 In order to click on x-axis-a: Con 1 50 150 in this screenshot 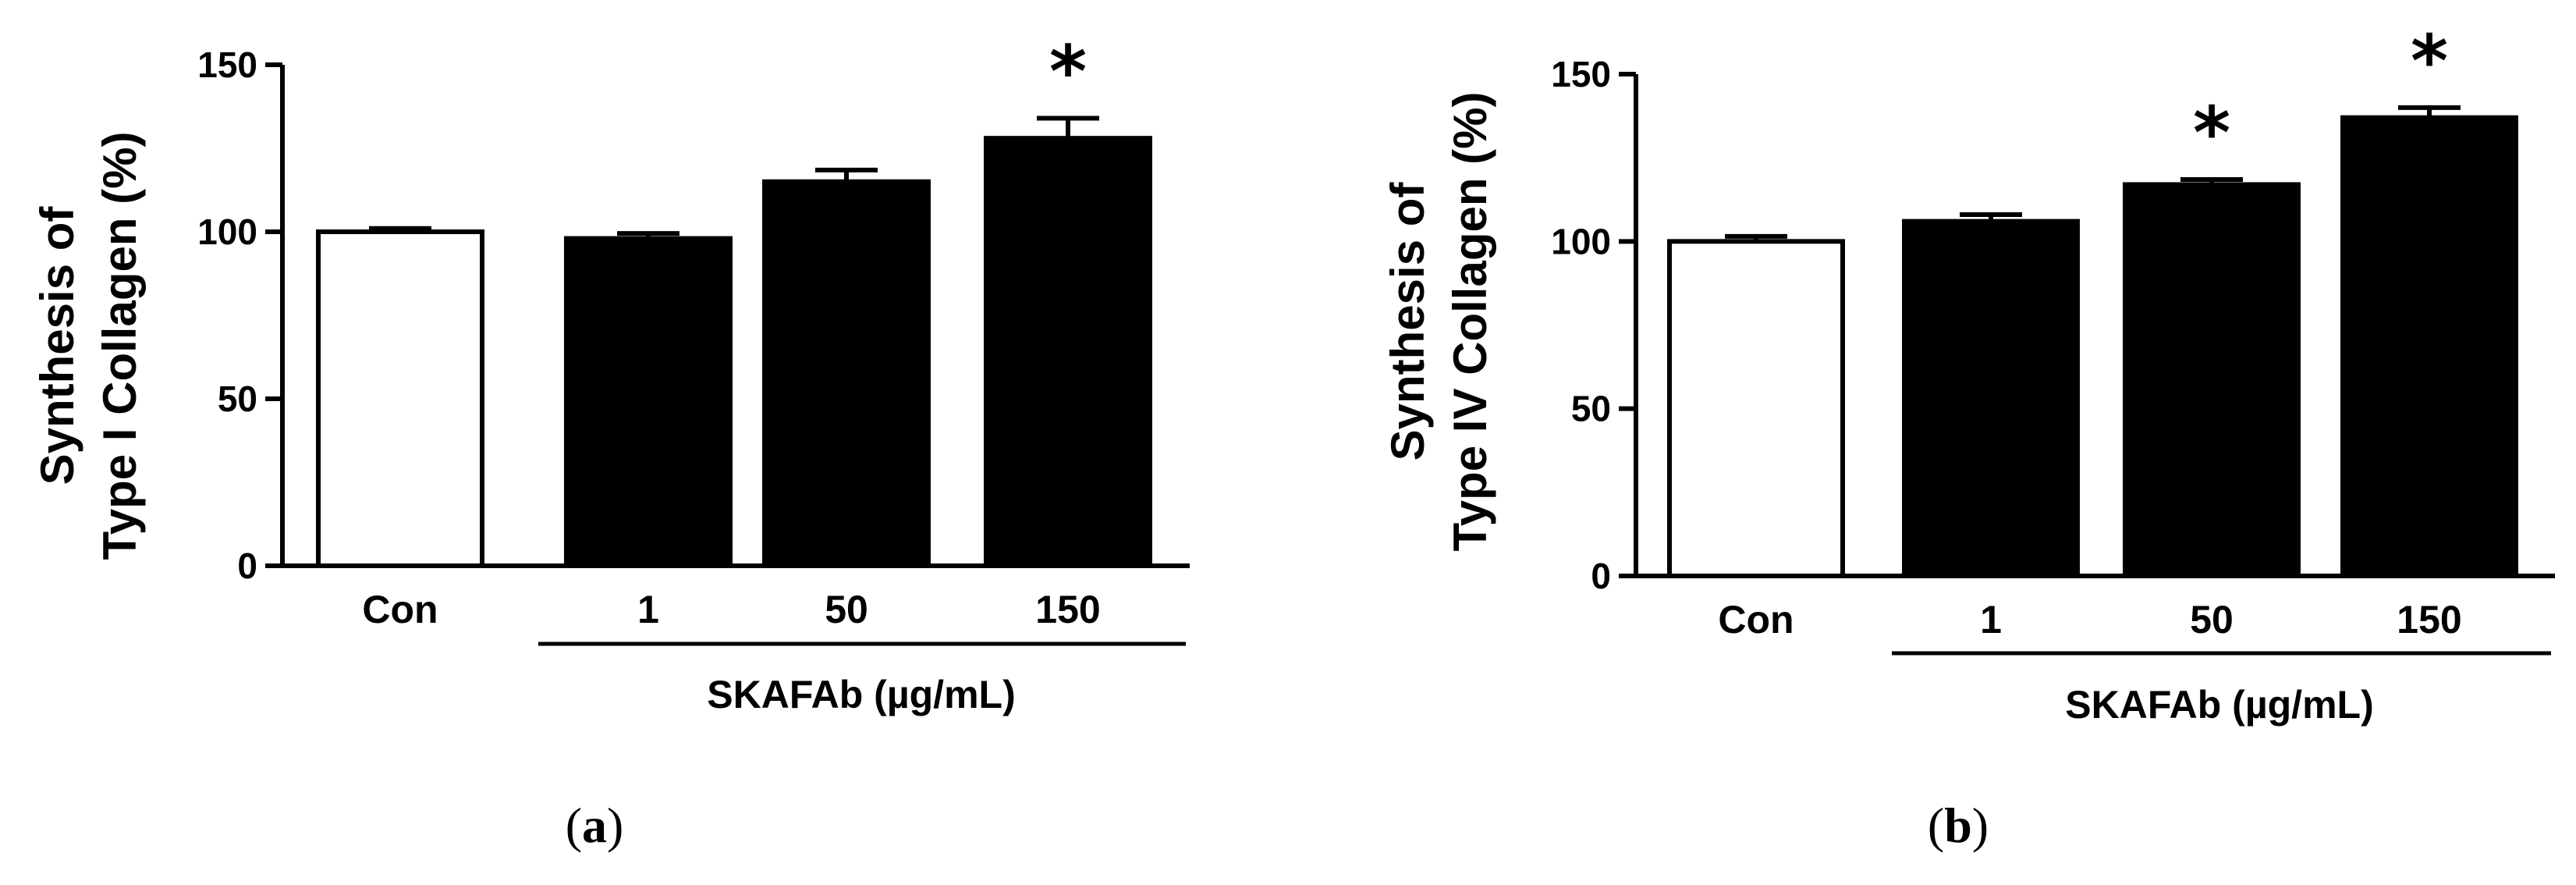, I will do `click(735, 597)`.